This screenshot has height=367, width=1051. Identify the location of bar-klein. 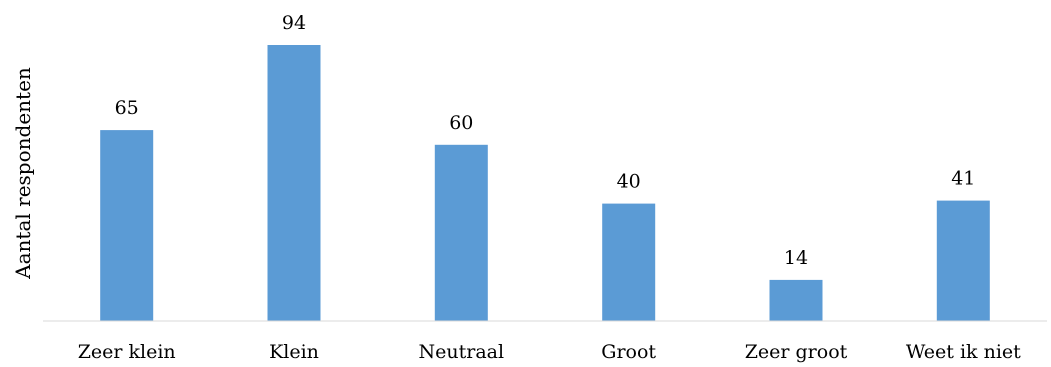
(294, 183).